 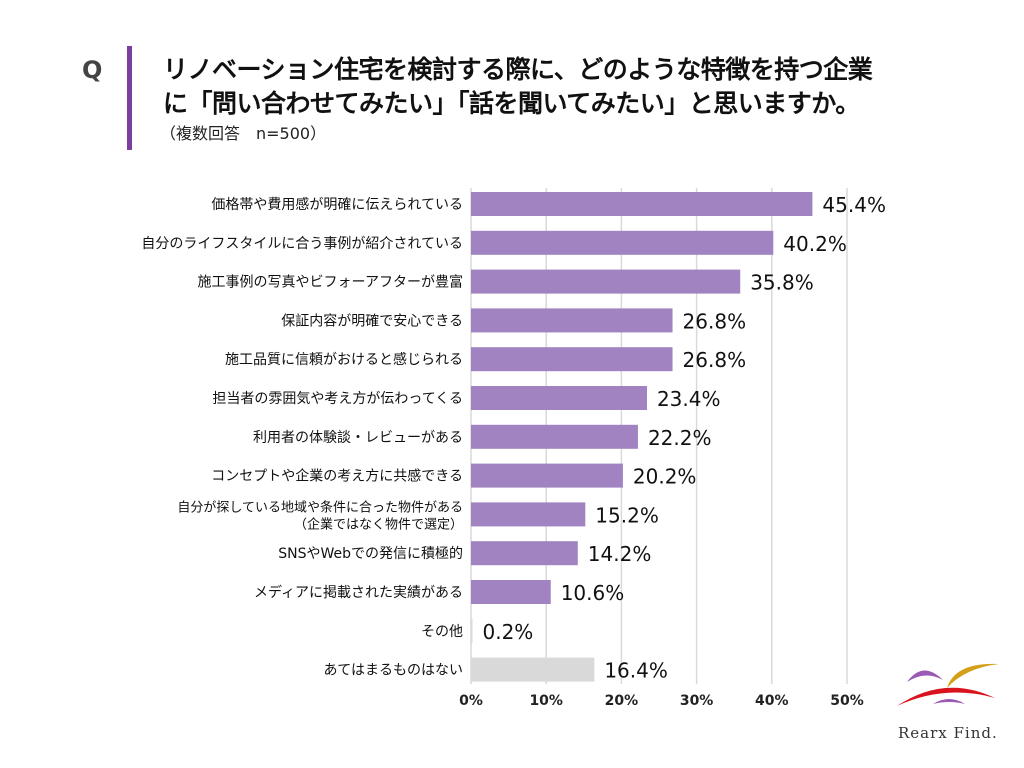 I want to click on x-tick-label: 50%, so click(x=847, y=701).